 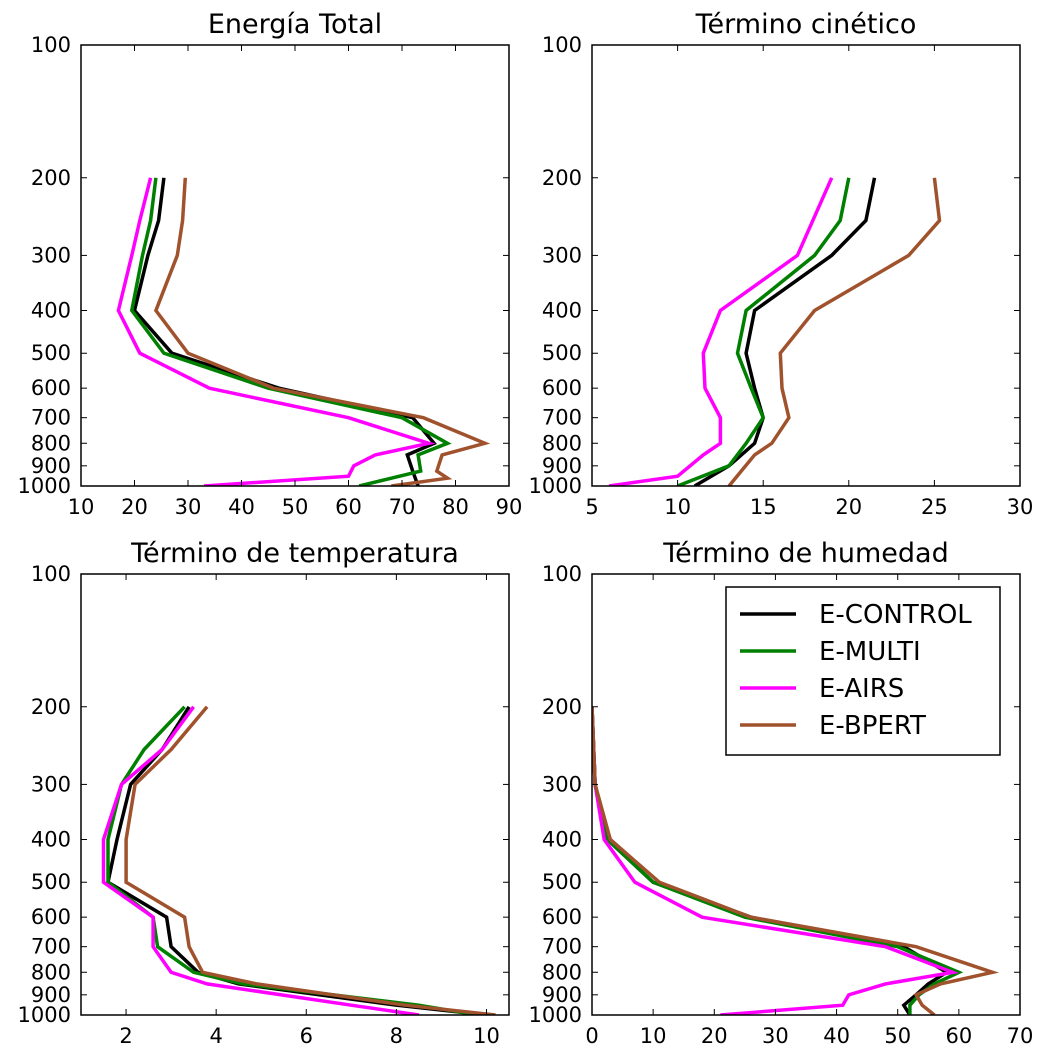 What do you see at coordinates (455, 507) in the screenshot?
I see `x-tick-label: 80` at bounding box center [455, 507].